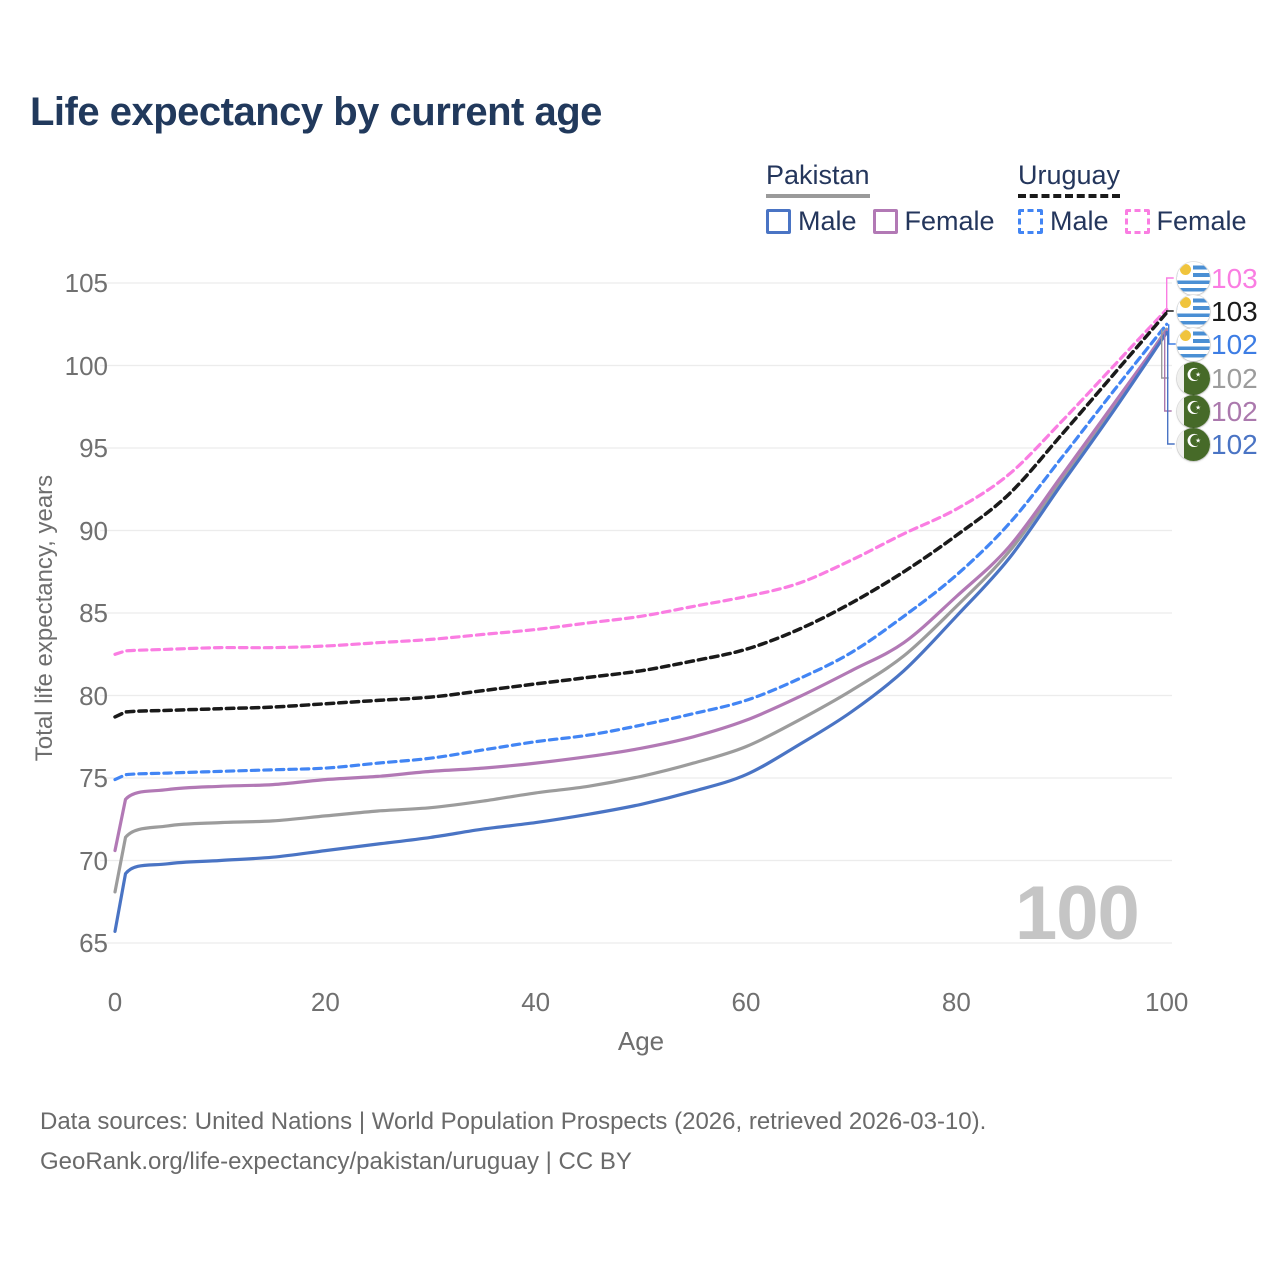  What do you see at coordinates (880, 198) in the screenshot?
I see `legend-group-pakistan: Pakistan Male Female` at bounding box center [880, 198].